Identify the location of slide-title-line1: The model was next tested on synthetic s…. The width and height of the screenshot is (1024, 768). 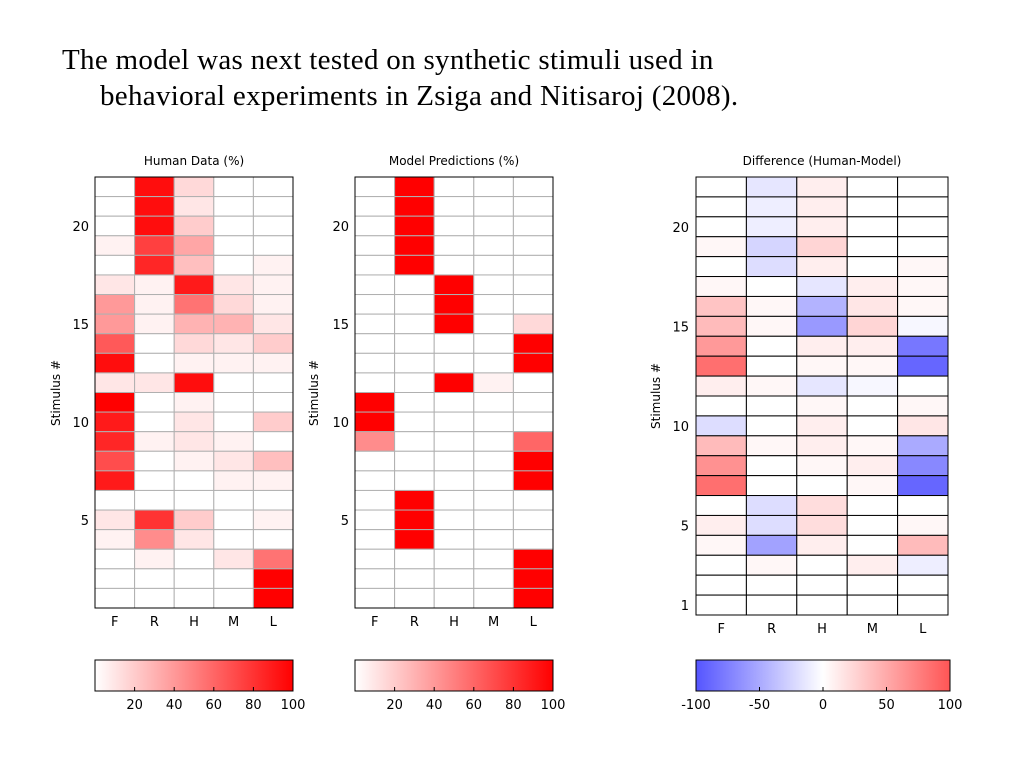
(388, 60).